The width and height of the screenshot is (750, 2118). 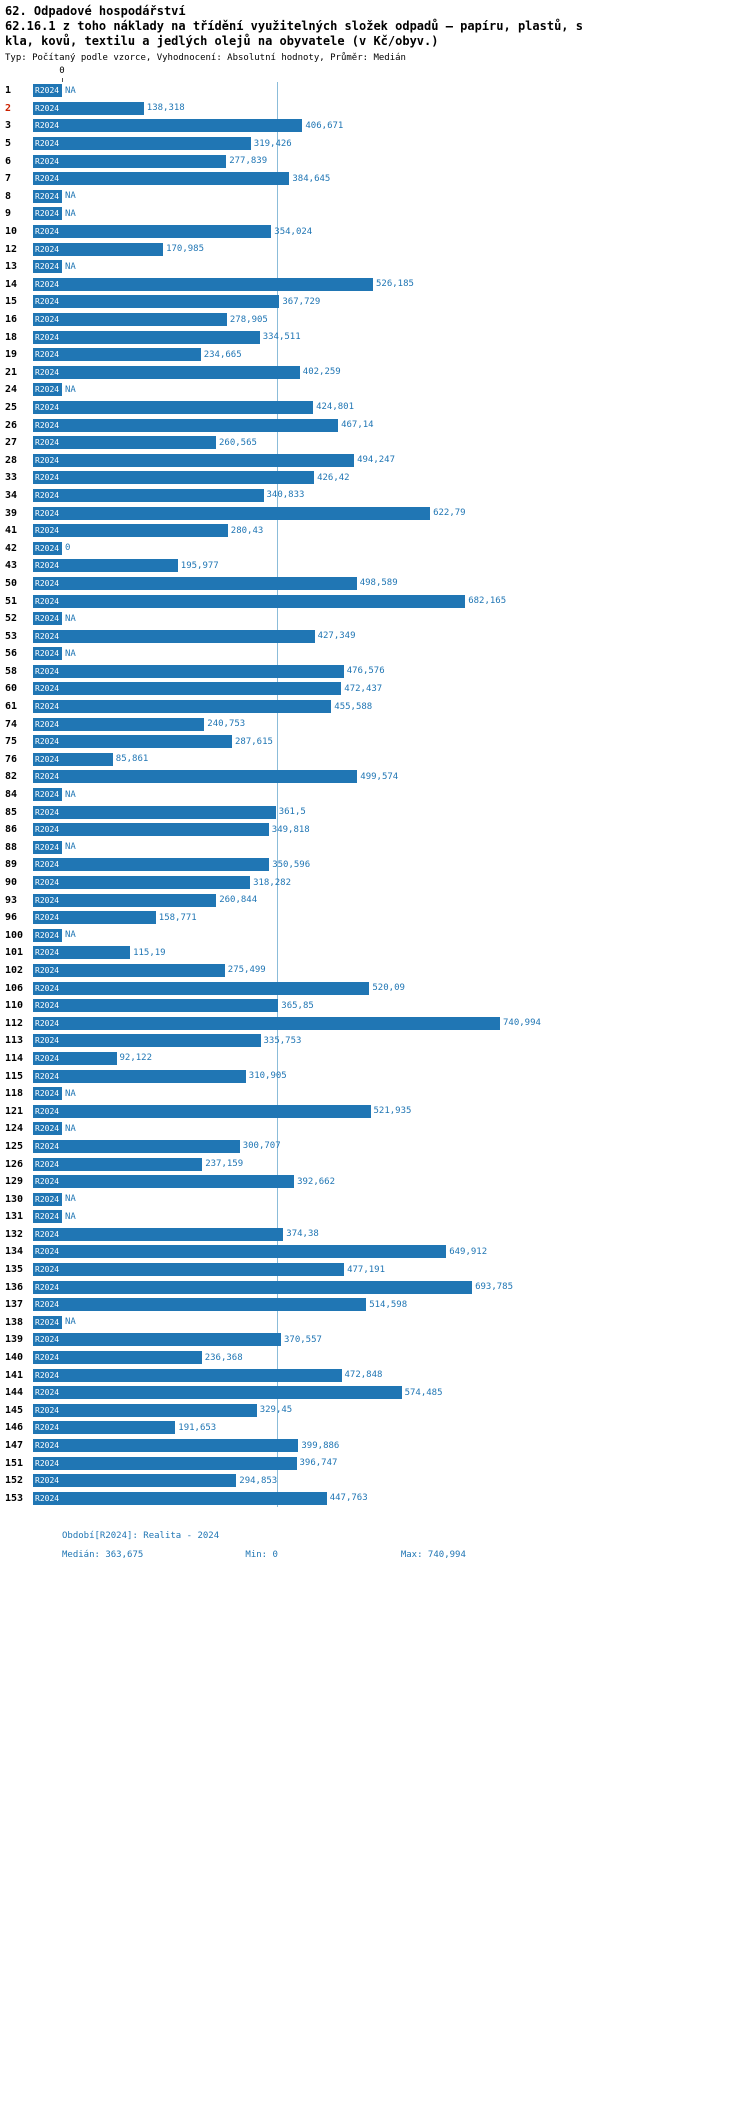 What do you see at coordinates (8, 91) in the screenshot?
I see `row-number: 1` at bounding box center [8, 91].